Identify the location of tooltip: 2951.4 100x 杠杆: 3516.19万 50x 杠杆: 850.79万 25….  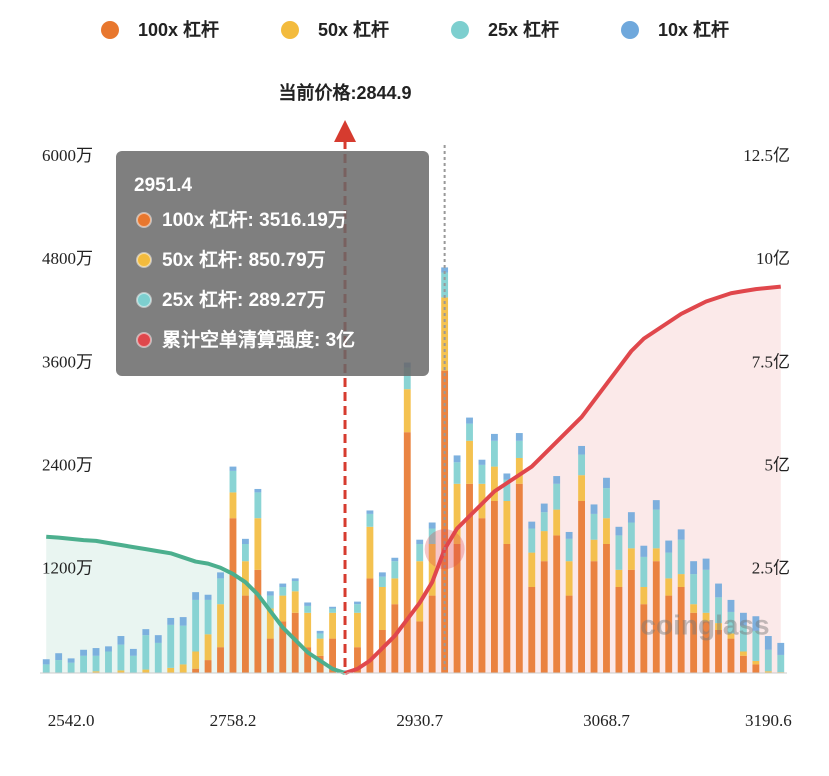
(272, 263).